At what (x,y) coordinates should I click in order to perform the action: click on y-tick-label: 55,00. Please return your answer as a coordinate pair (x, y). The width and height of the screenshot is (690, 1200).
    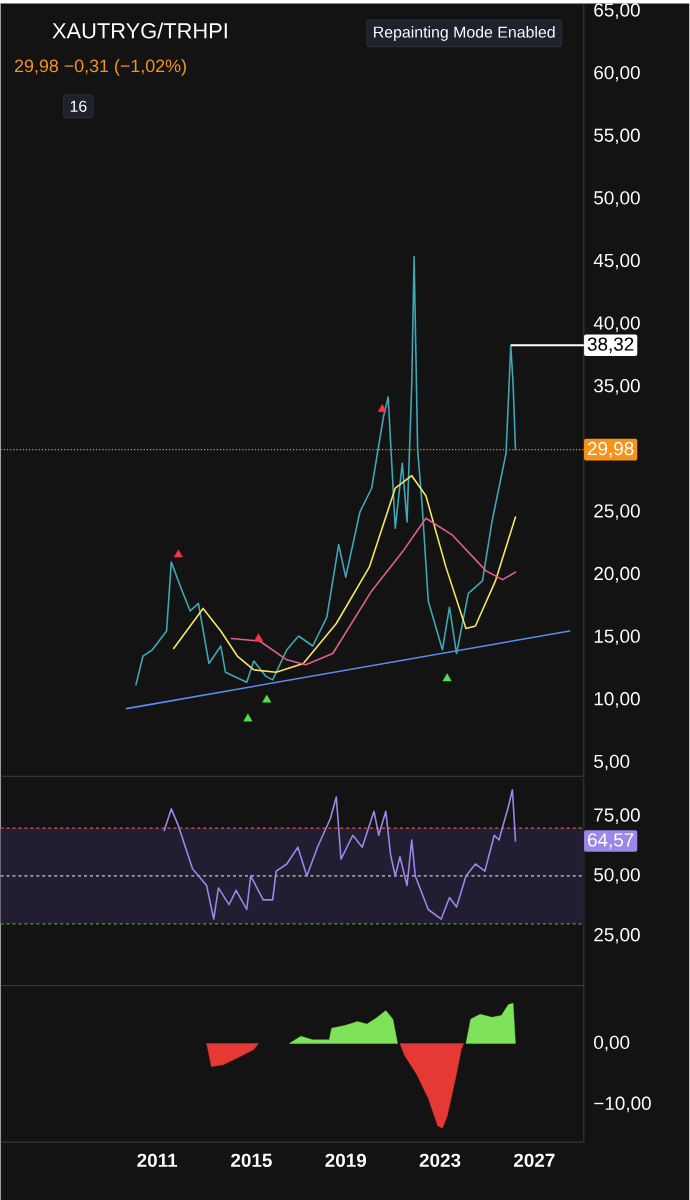
    Looking at the image, I should click on (617, 136).